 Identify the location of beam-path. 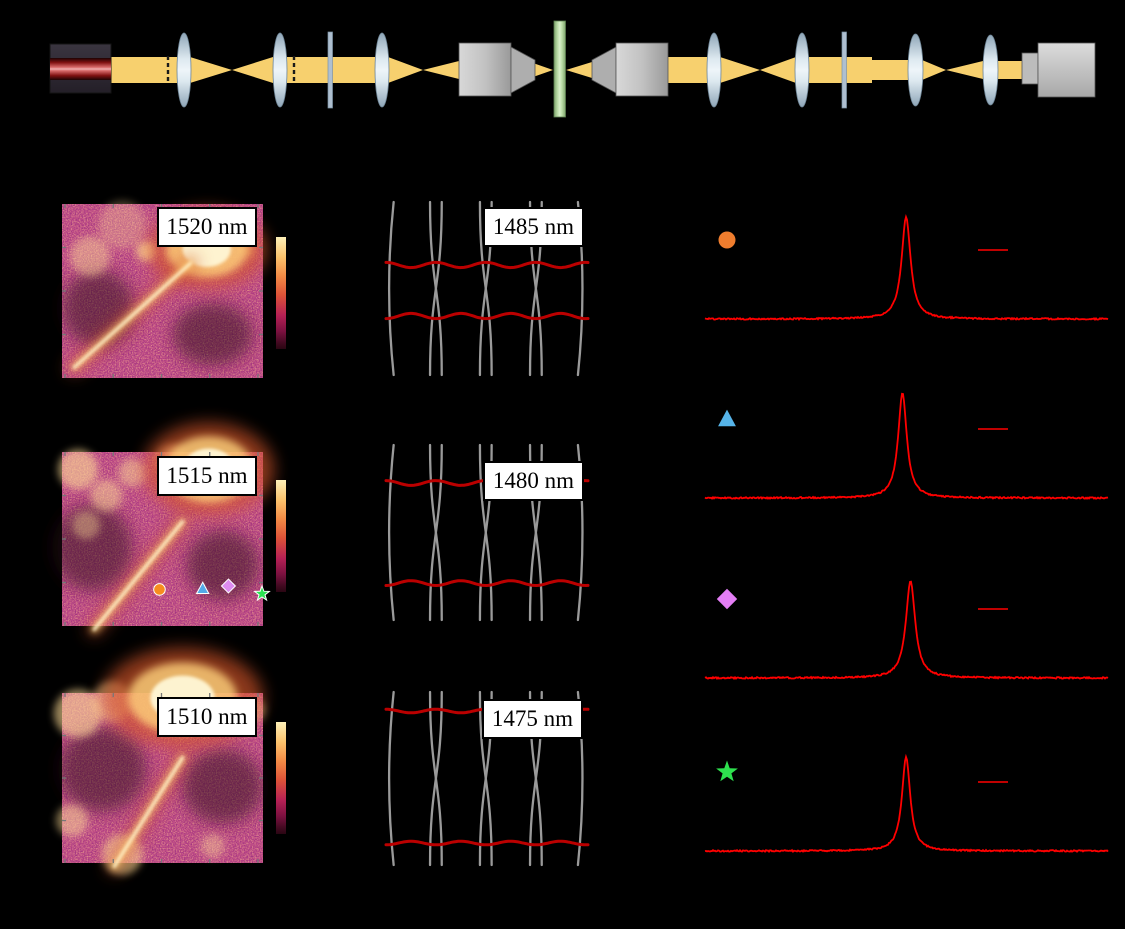
(566, 70).